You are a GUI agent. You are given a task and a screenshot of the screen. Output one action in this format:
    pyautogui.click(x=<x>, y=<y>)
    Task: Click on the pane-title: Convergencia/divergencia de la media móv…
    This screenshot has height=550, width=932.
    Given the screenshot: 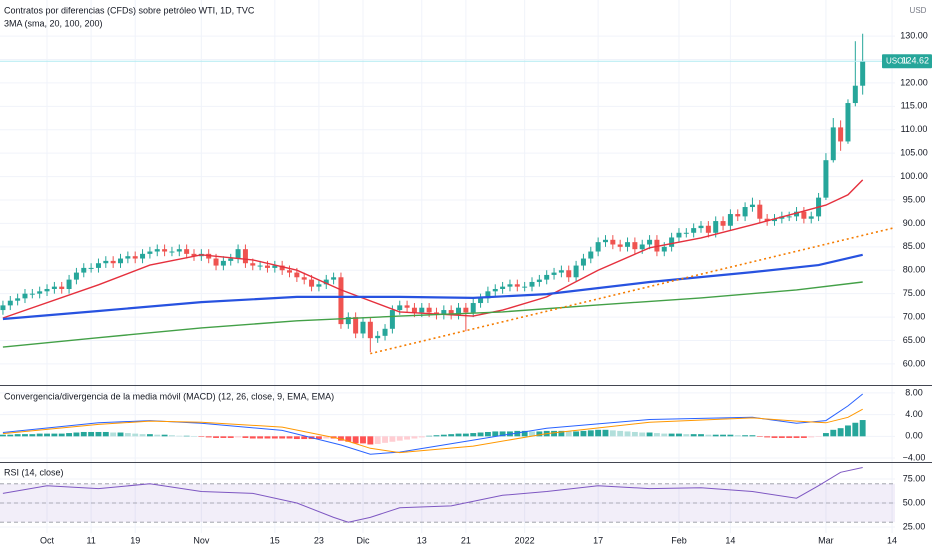 What is the action you would take?
    pyautogui.click(x=169, y=396)
    